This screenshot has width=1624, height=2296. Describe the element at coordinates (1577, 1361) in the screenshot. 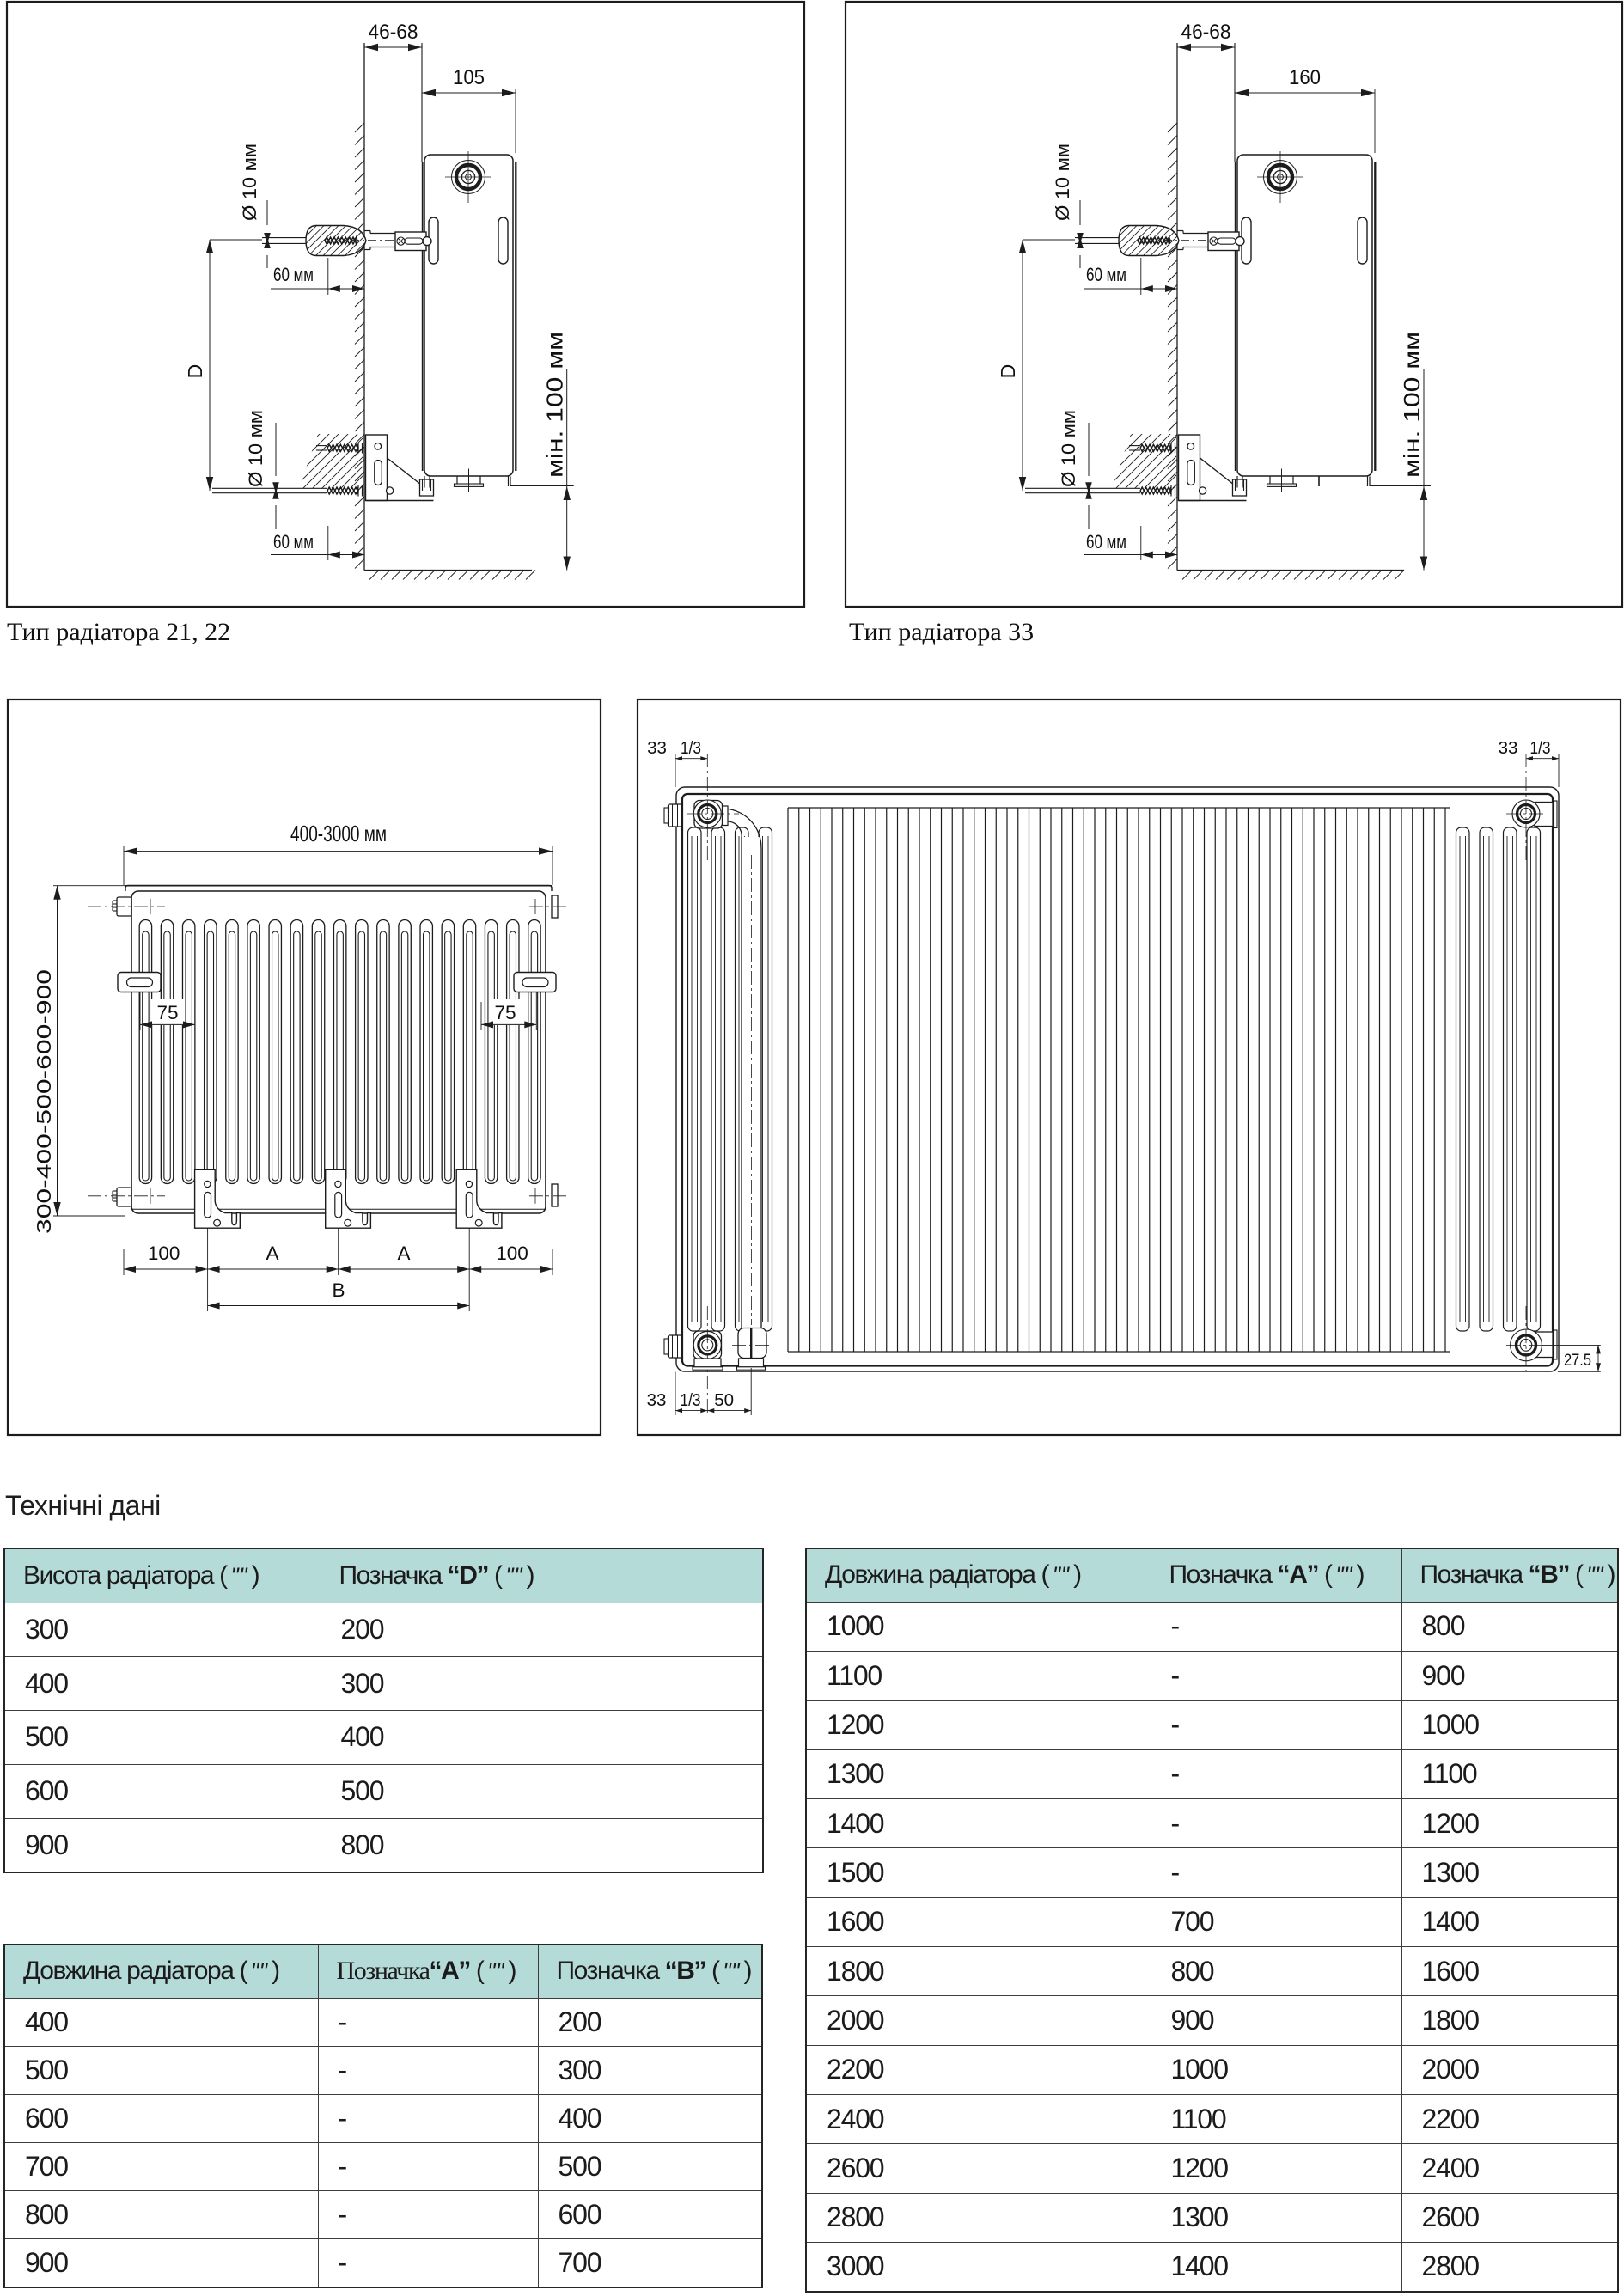

I see `svg-text: 27.5` at that location.